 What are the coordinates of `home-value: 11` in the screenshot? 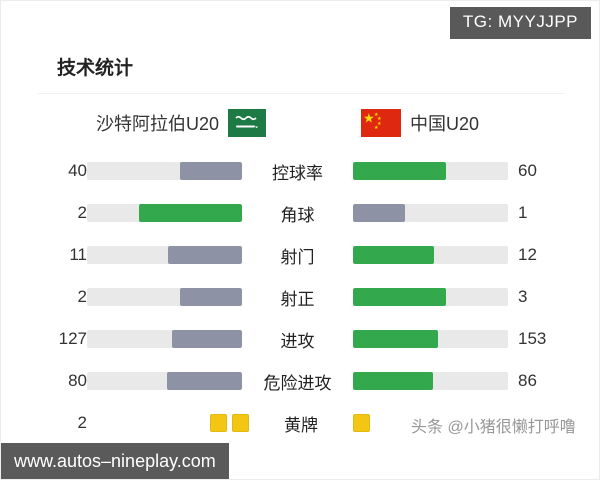 It's located at (78, 254).